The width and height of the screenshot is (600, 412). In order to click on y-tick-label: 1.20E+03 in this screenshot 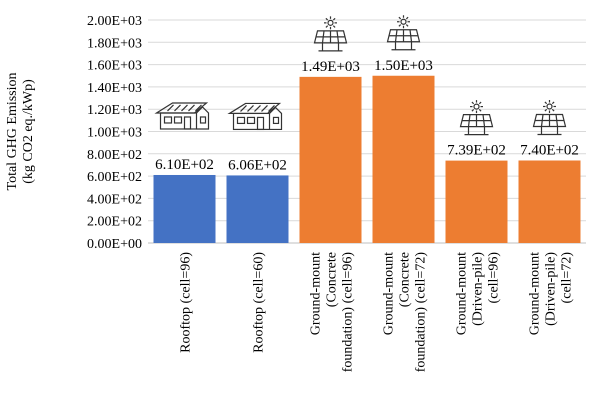, I will do `click(114, 110)`.